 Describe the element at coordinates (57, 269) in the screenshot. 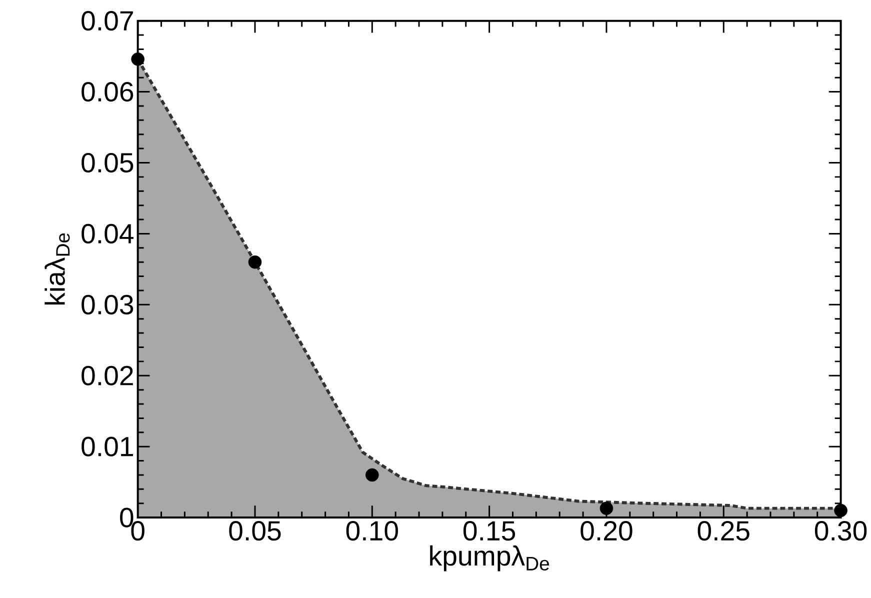

I see `y-axis-title: kiaλ$_{De}$` at that location.